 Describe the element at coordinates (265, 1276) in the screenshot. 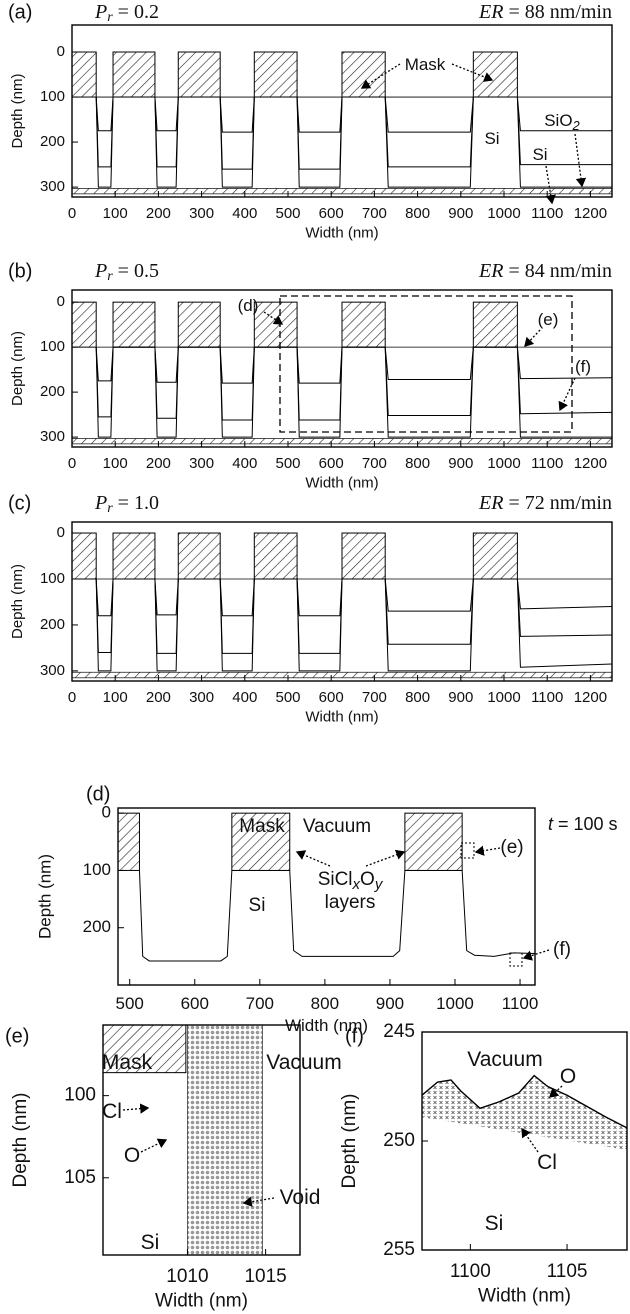

I see `x-tick-label: 1015` at that location.